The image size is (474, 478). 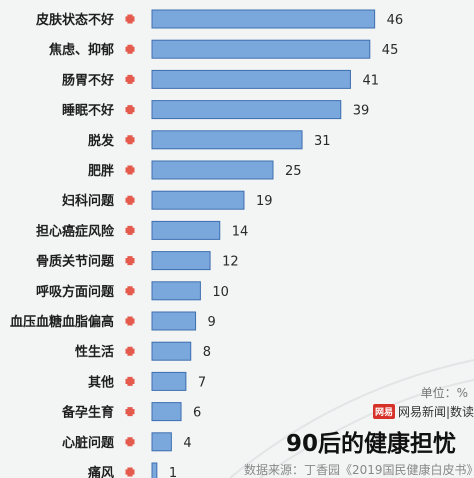 What do you see at coordinates (361, 111) in the screenshot?
I see `value-label: 39` at bounding box center [361, 111].